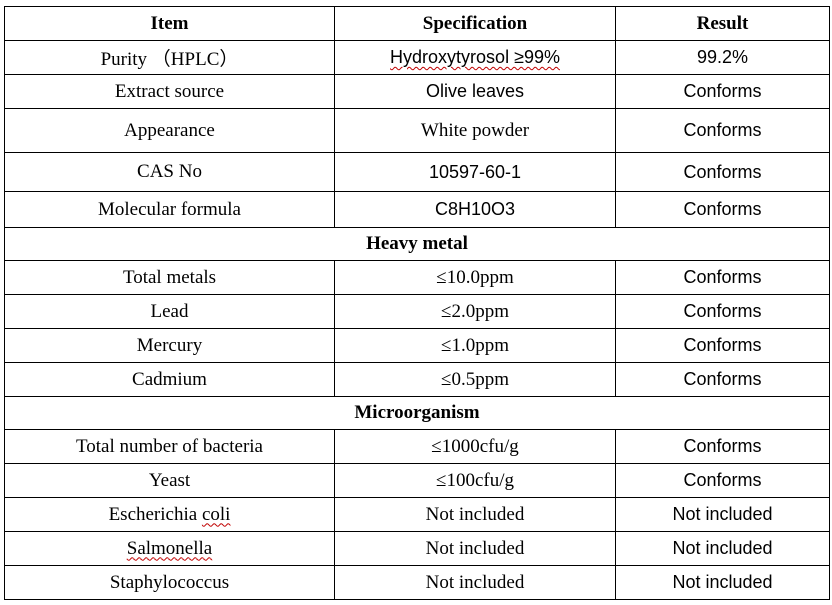 The height and width of the screenshot is (605, 832). What do you see at coordinates (475, 277) in the screenshot?
I see `spec-cell: ≤10.0ppm` at bounding box center [475, 277].